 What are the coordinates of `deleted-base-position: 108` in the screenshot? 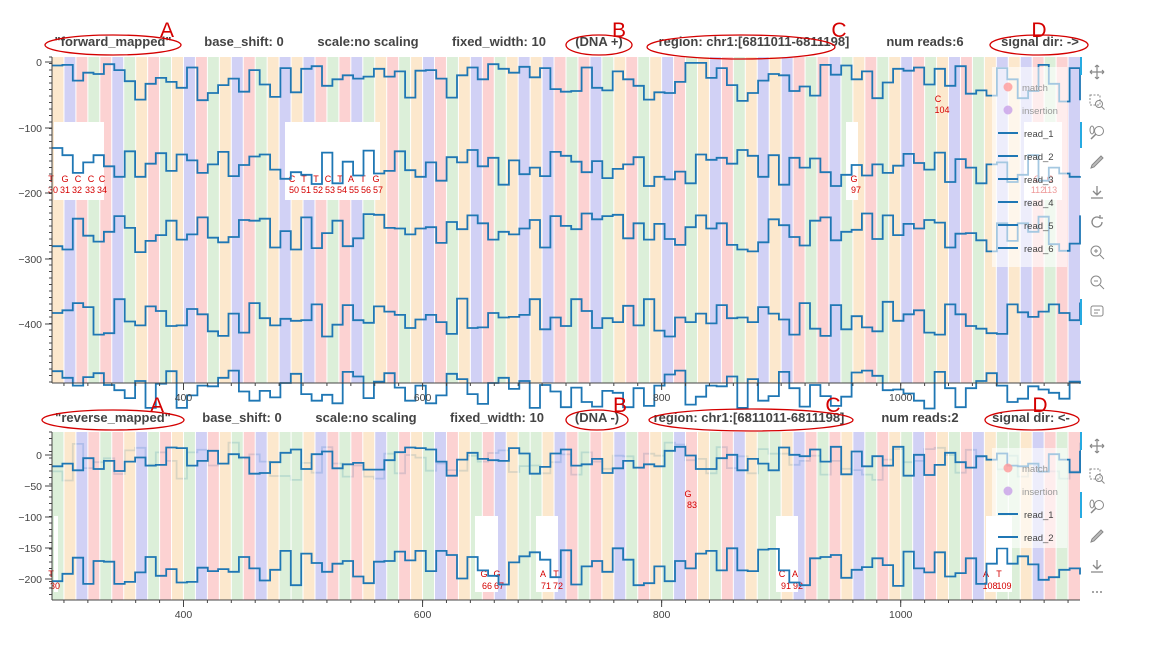 It's located at (989, 586).